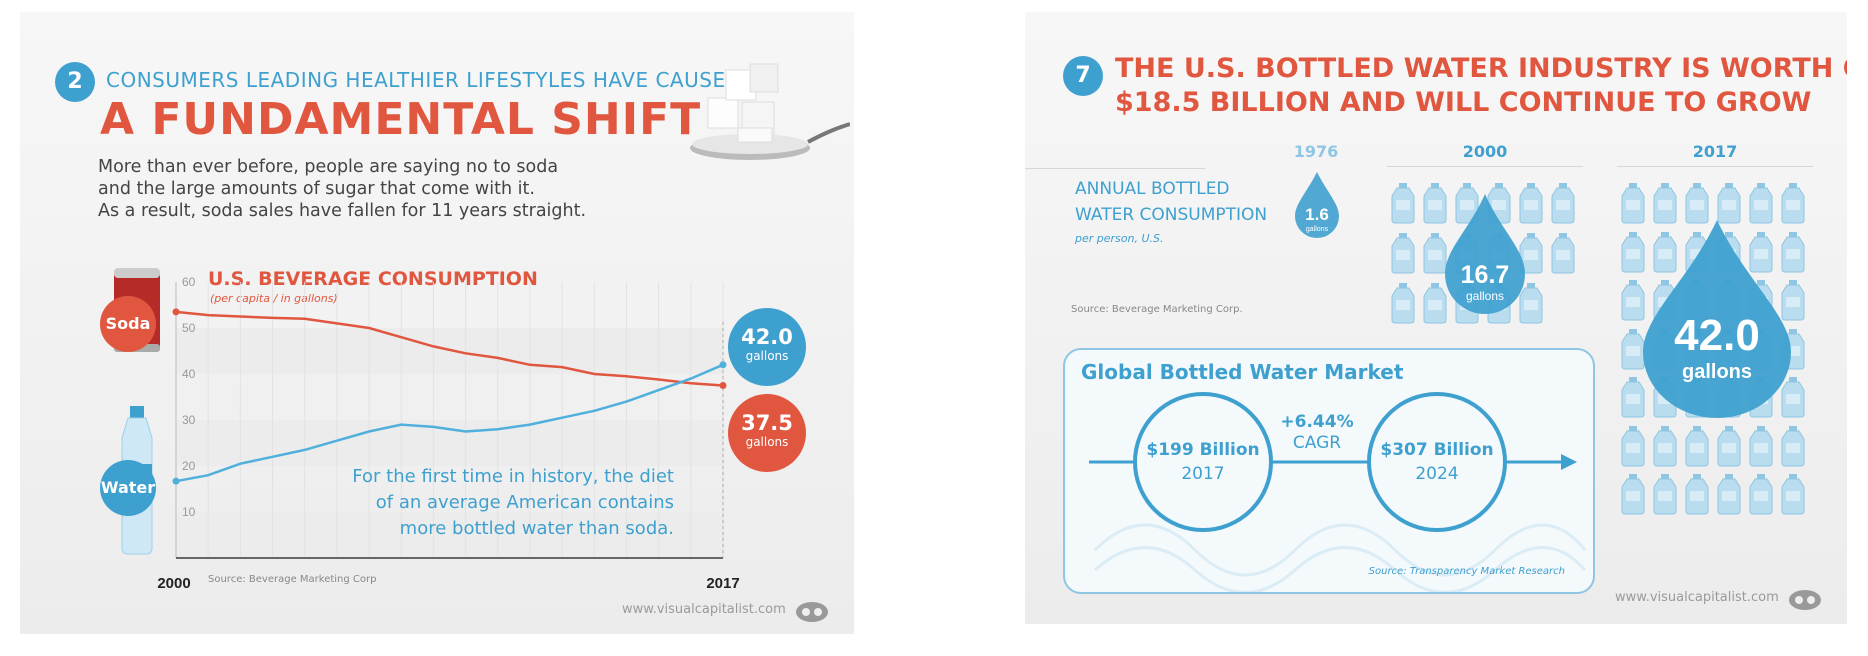 This screenshot has width=1868, height=656. What do you see at coordinates (189, 374) in the screenshot?
I see `y-tick-label: 40` at bounding box center [189, 374].